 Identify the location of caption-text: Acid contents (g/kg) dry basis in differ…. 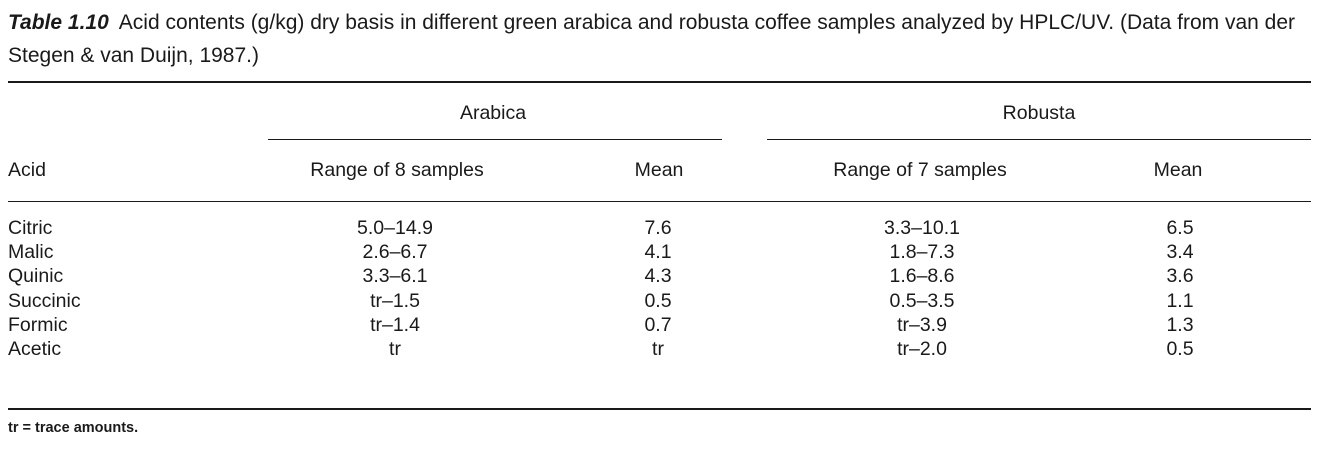
(652, 39).